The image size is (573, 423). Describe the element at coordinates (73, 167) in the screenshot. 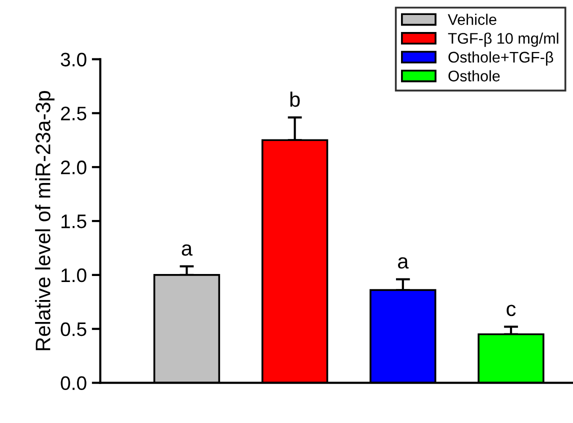

I see `y-tick-label: 2.0` at that location.